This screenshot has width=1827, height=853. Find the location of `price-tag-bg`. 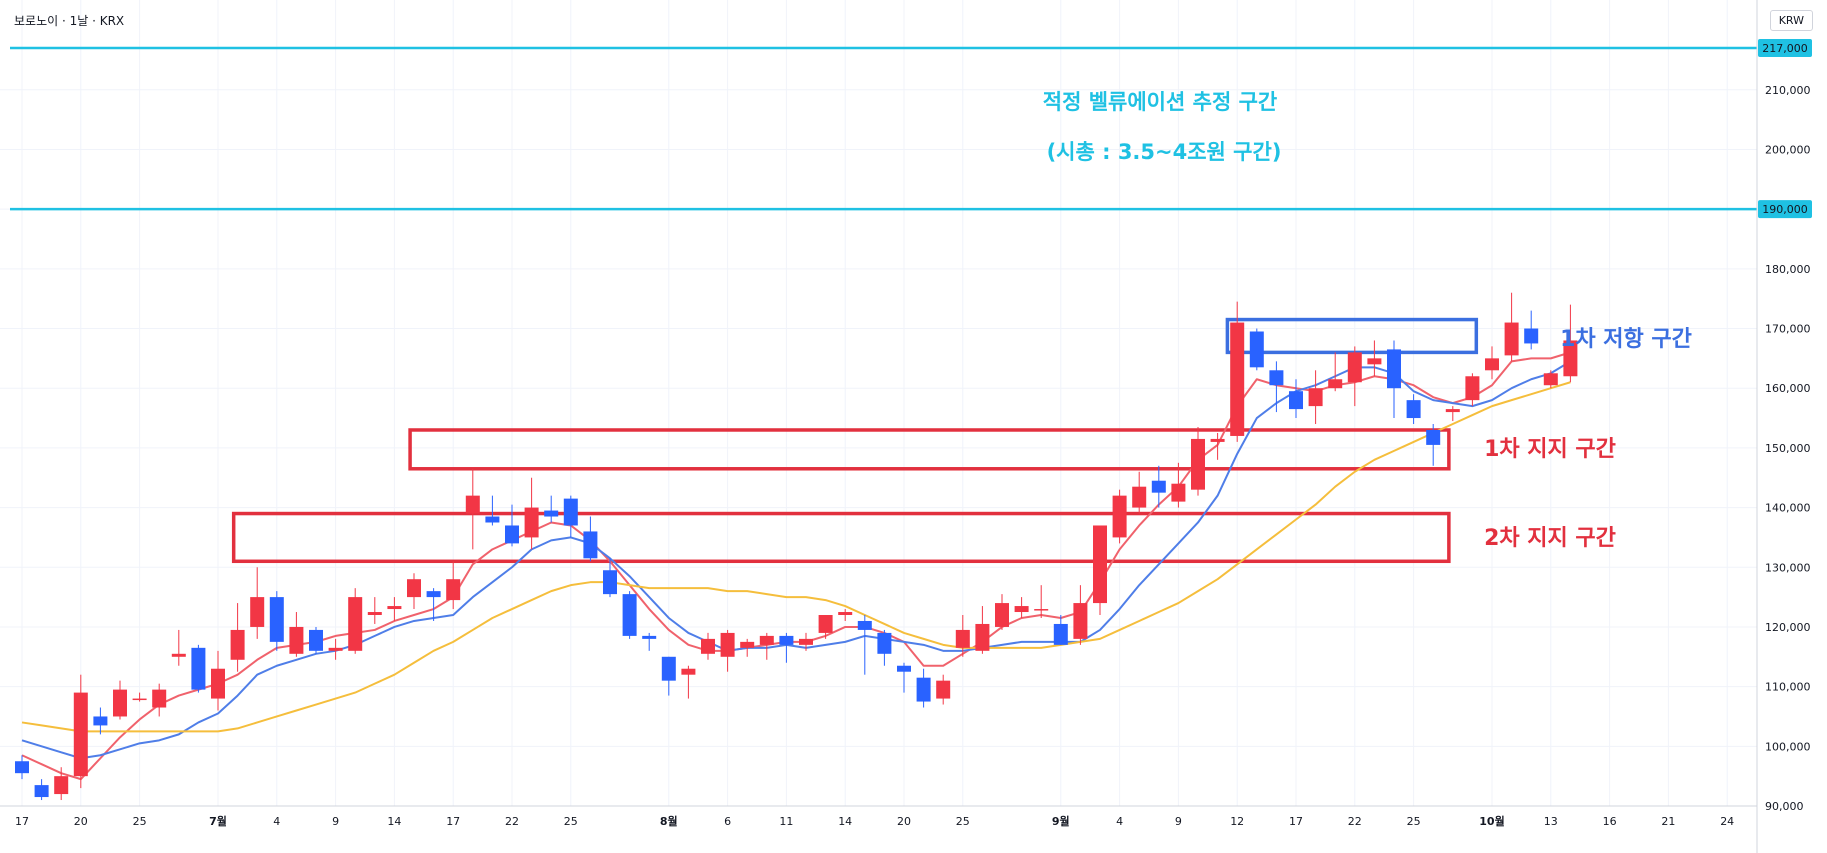

price-tag-bg is located at coordinates (1785, 209).